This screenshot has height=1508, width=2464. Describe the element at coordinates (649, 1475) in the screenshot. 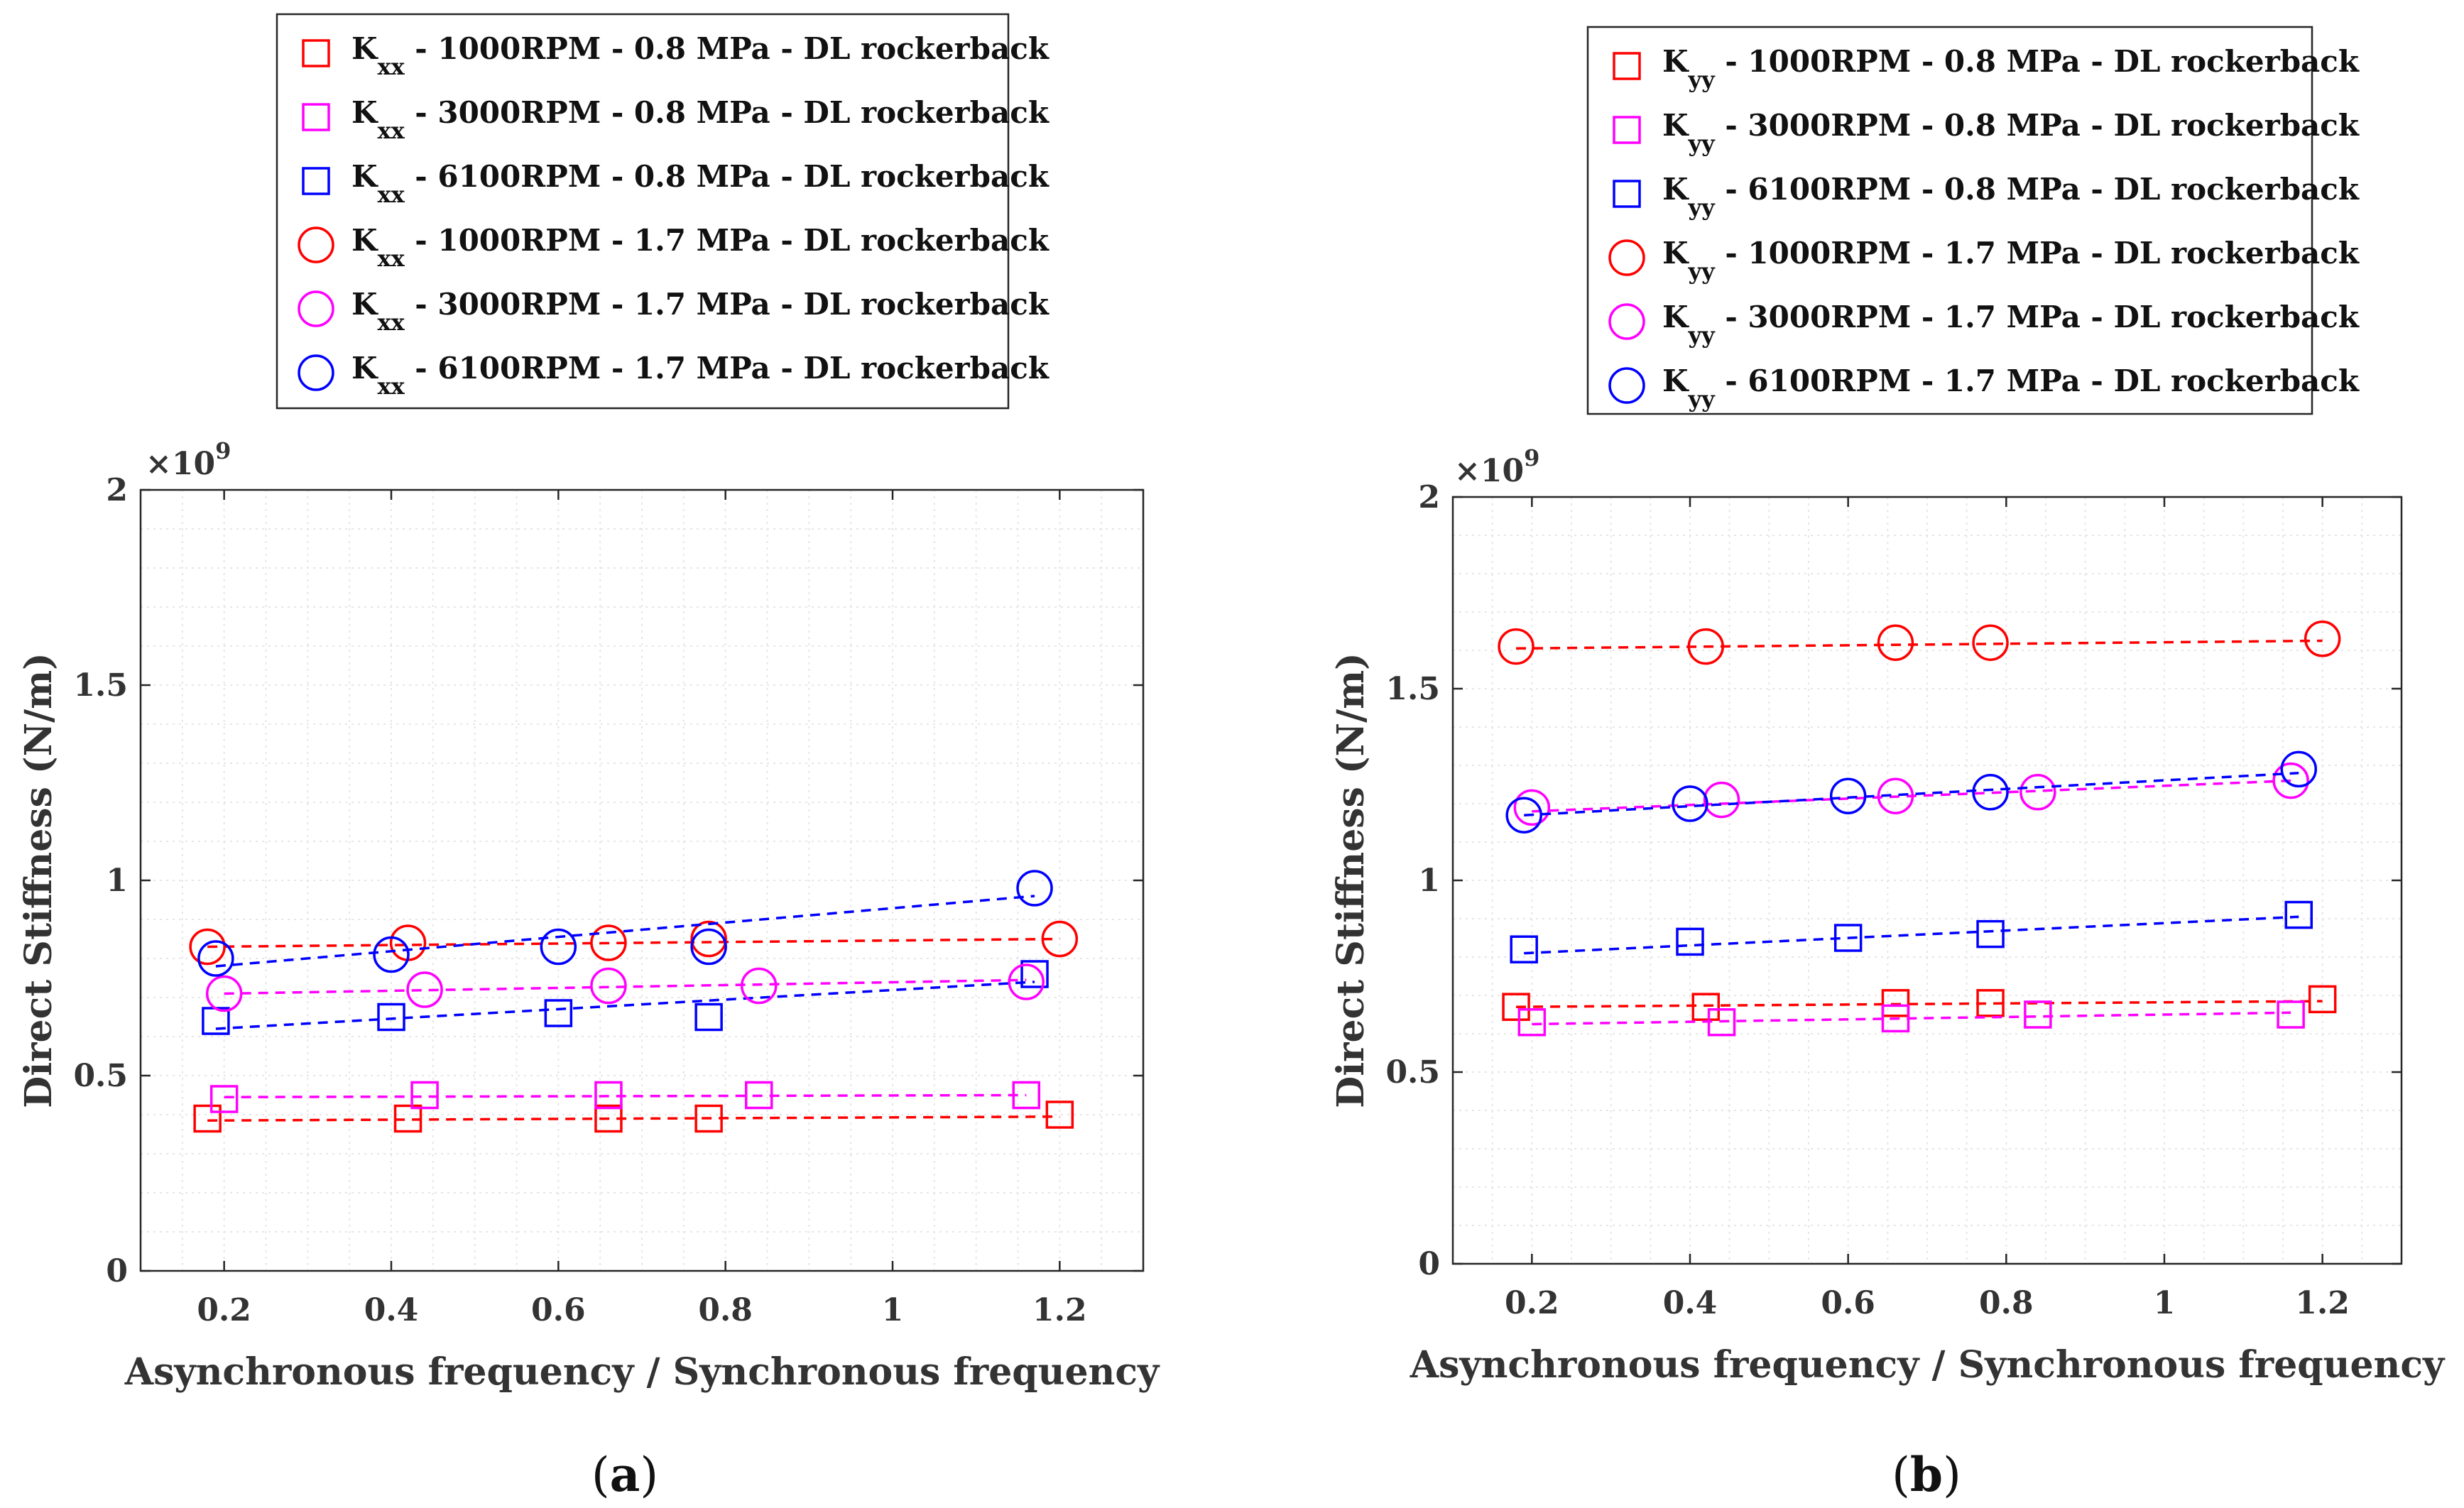

I see `caption-paren-close: )` at that location.